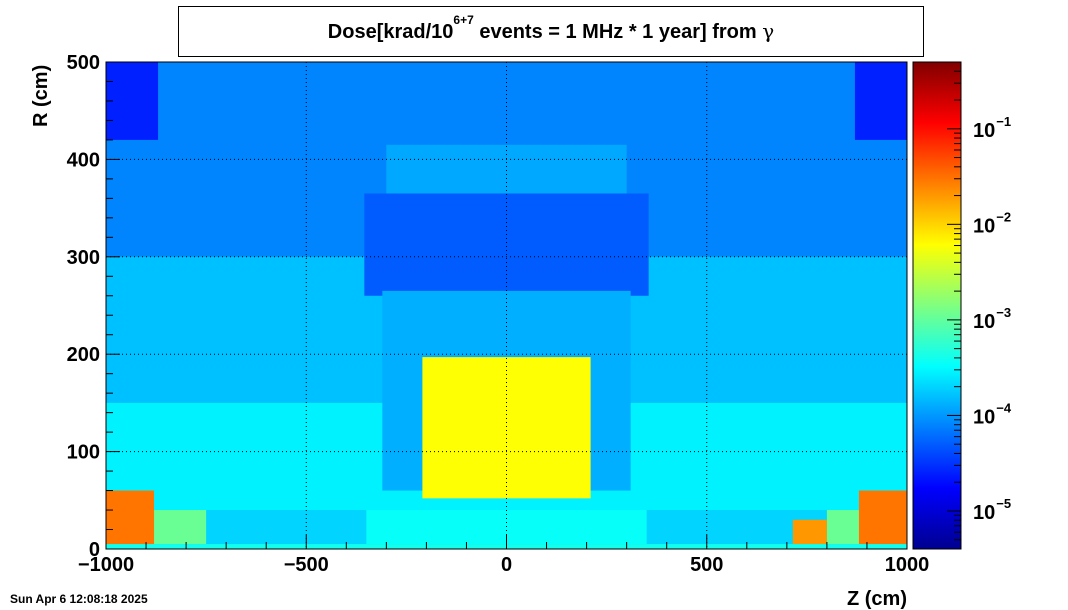  I want to click on title-post: events = 1 MHz * 1 year] from, so click(618, 32).